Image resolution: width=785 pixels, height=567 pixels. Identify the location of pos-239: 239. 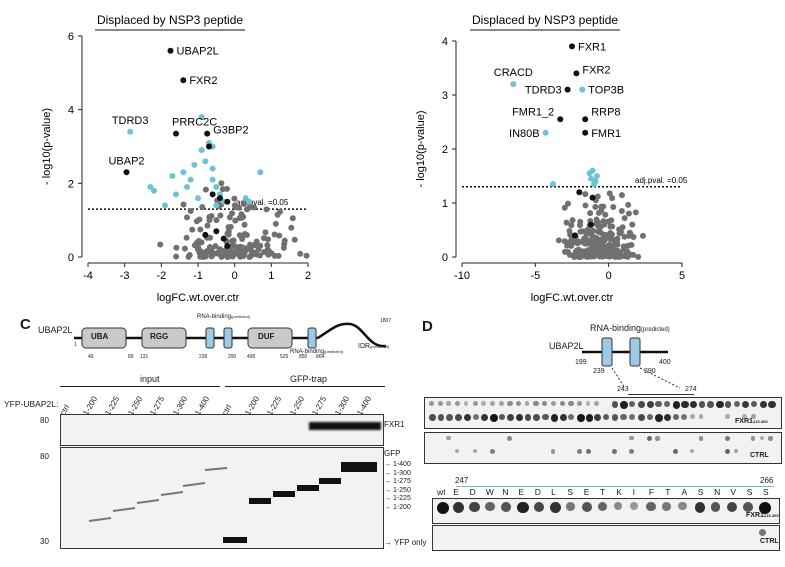
(203, 357).